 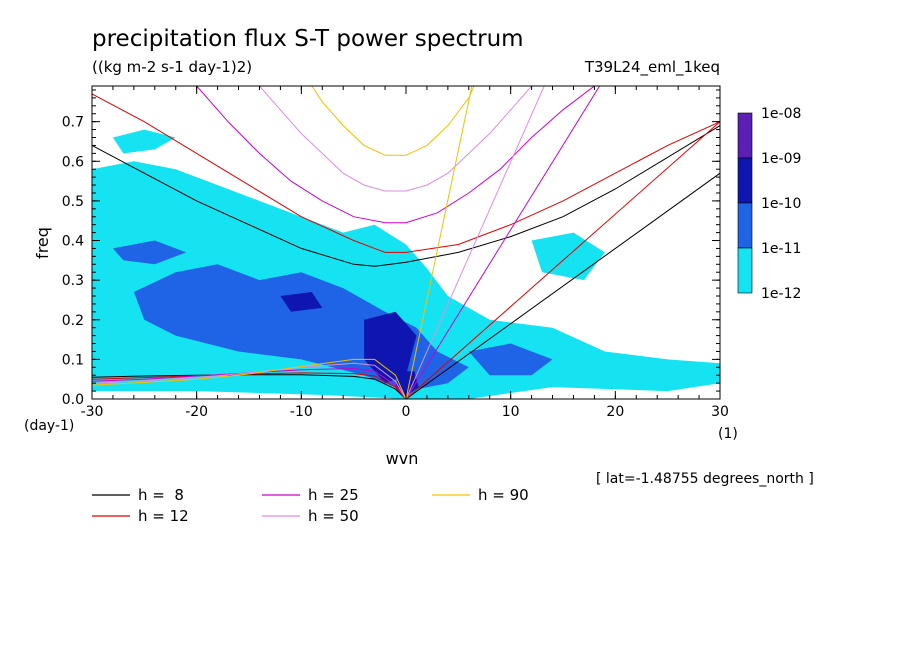 What do you see at coordinates (73, 321) in the screenshot?
I see `y-tick-label: 0.2` at bounding box center [73, 321].